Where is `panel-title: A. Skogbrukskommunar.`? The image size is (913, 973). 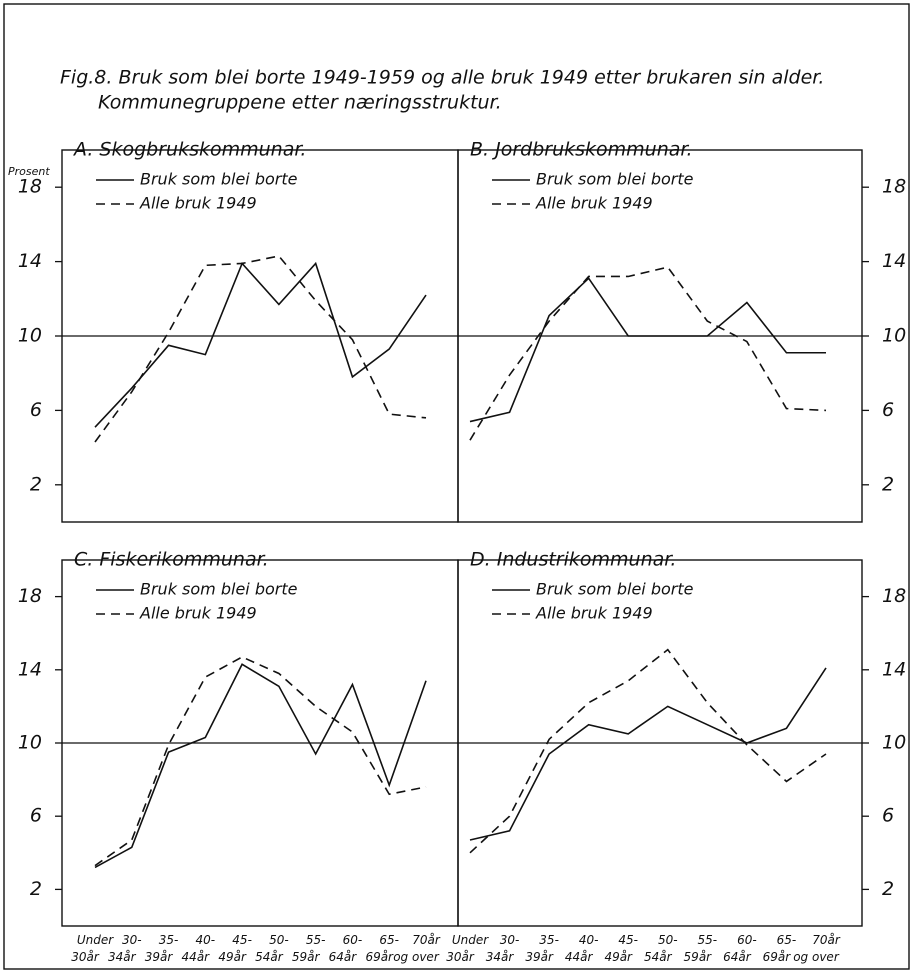 panel-title: A. Skogbrukskommunar. is located at coordinates (189, 150).